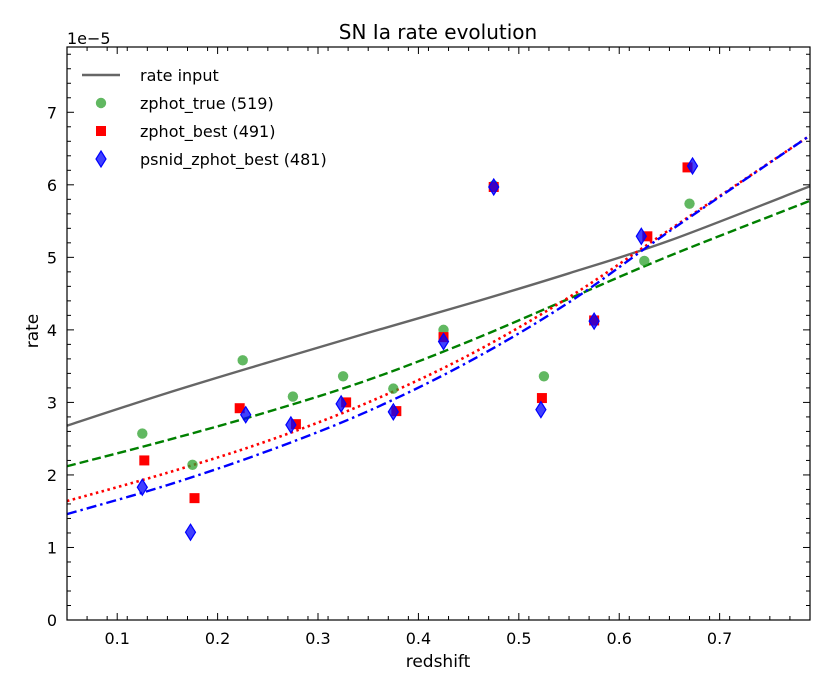 The height and width of the screenshot is (692, 830). What do you see at coordinates (89, 38) in the screenshot?
I see `y-offset-text: 1e−5` at bounding box center [89, 38].